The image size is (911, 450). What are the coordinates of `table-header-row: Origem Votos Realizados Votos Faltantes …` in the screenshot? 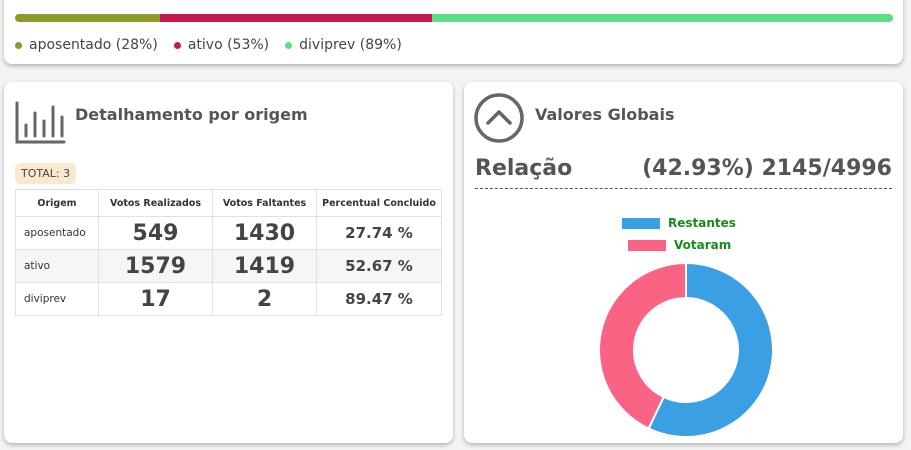 It's located at (228, 203).